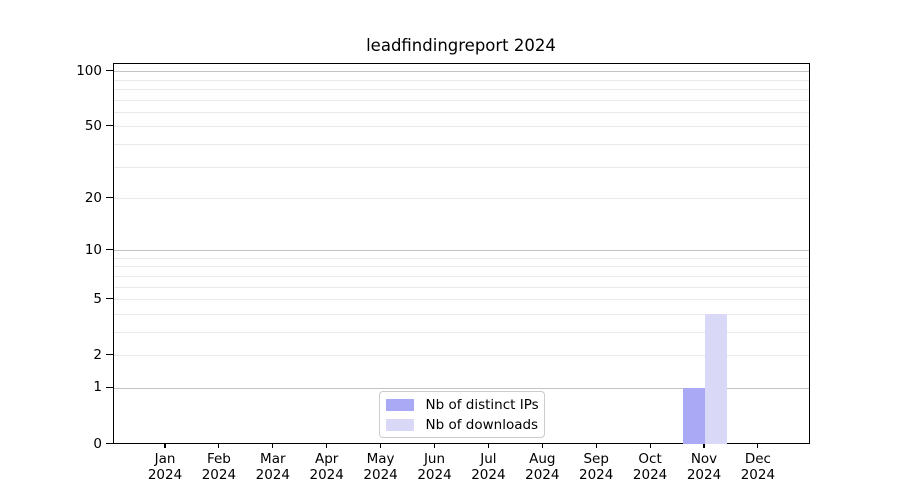 Image resolution: width=900 pixels, height=500 pixels. I want to click on x-tick-label-dec: Dec 2024, so click(758, 467).